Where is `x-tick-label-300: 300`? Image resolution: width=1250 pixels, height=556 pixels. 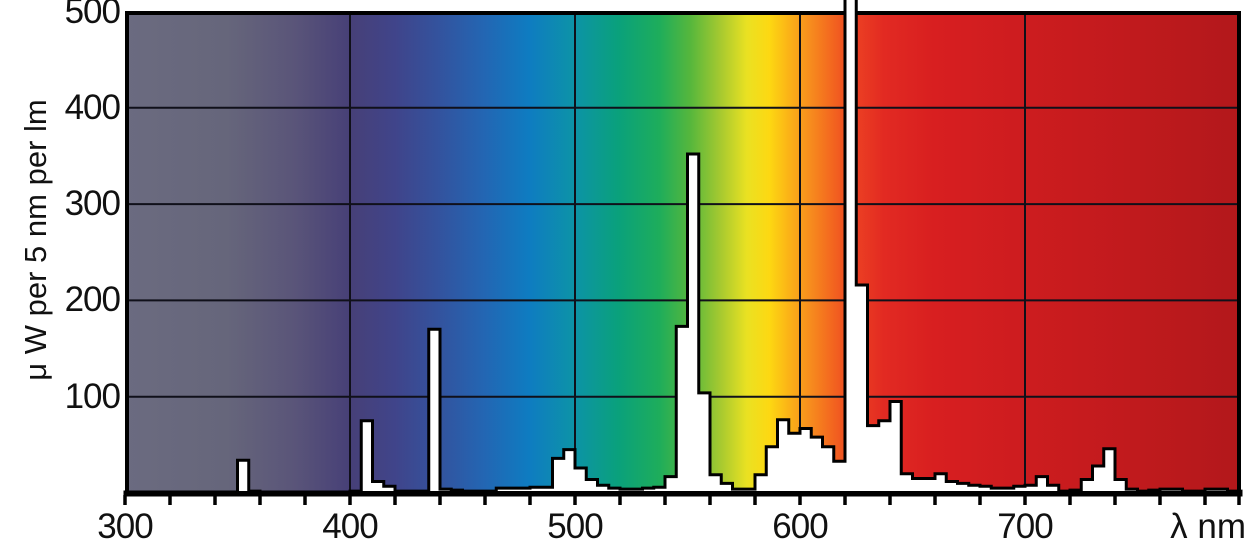
x-tick-label-300: 300 is located at coordinates (125, 526).